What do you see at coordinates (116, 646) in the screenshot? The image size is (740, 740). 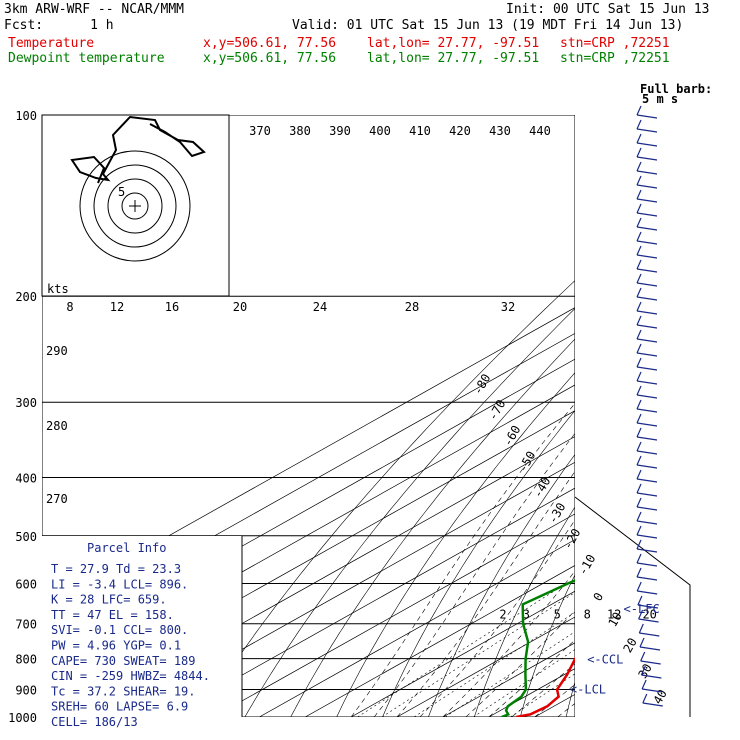 I see `parcel-info-row: PW = 4.96 YGP= 0.1` at bounding box center [116, 646].